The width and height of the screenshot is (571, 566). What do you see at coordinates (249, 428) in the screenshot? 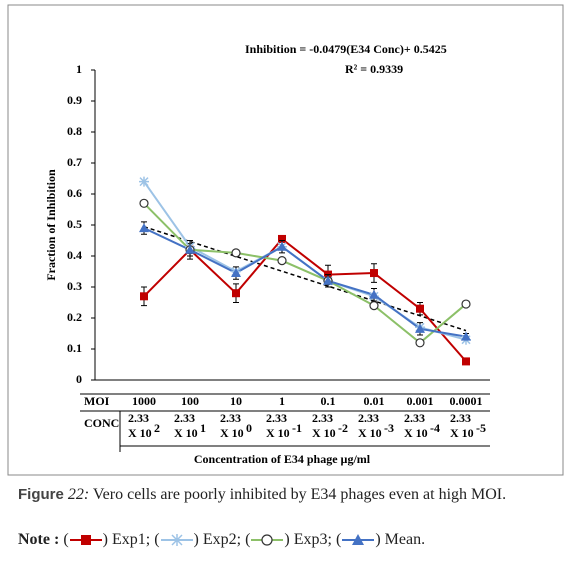
I see `conc-power: 0` at bounding box center [249, 428].